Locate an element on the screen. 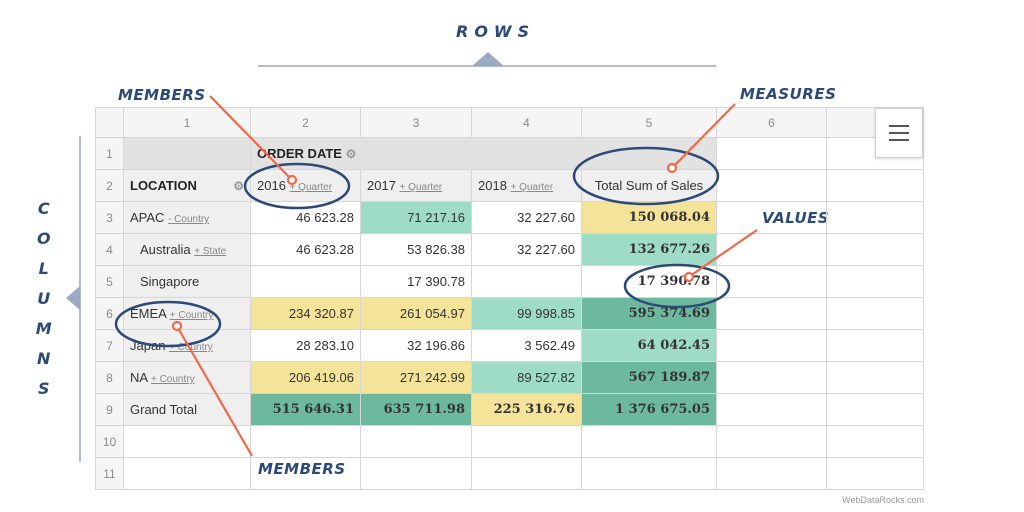 Image resolution: width=1024 pixels, height=512 pixels. grand-total-label: Grand Total is located at coordinates (187, 409).